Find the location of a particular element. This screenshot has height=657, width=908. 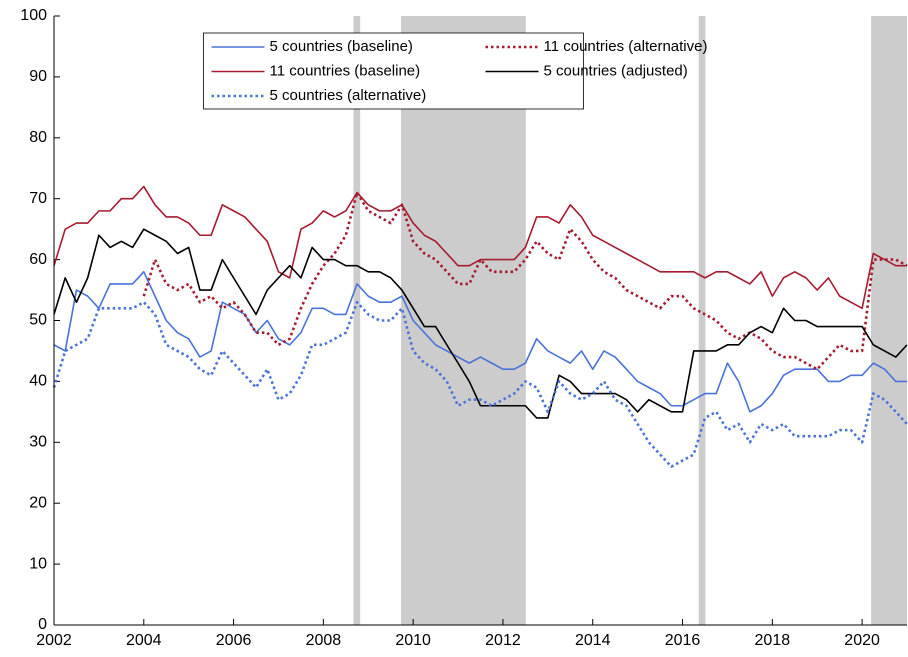

y-tick-label: 0 is located at coordinates (42, 624).